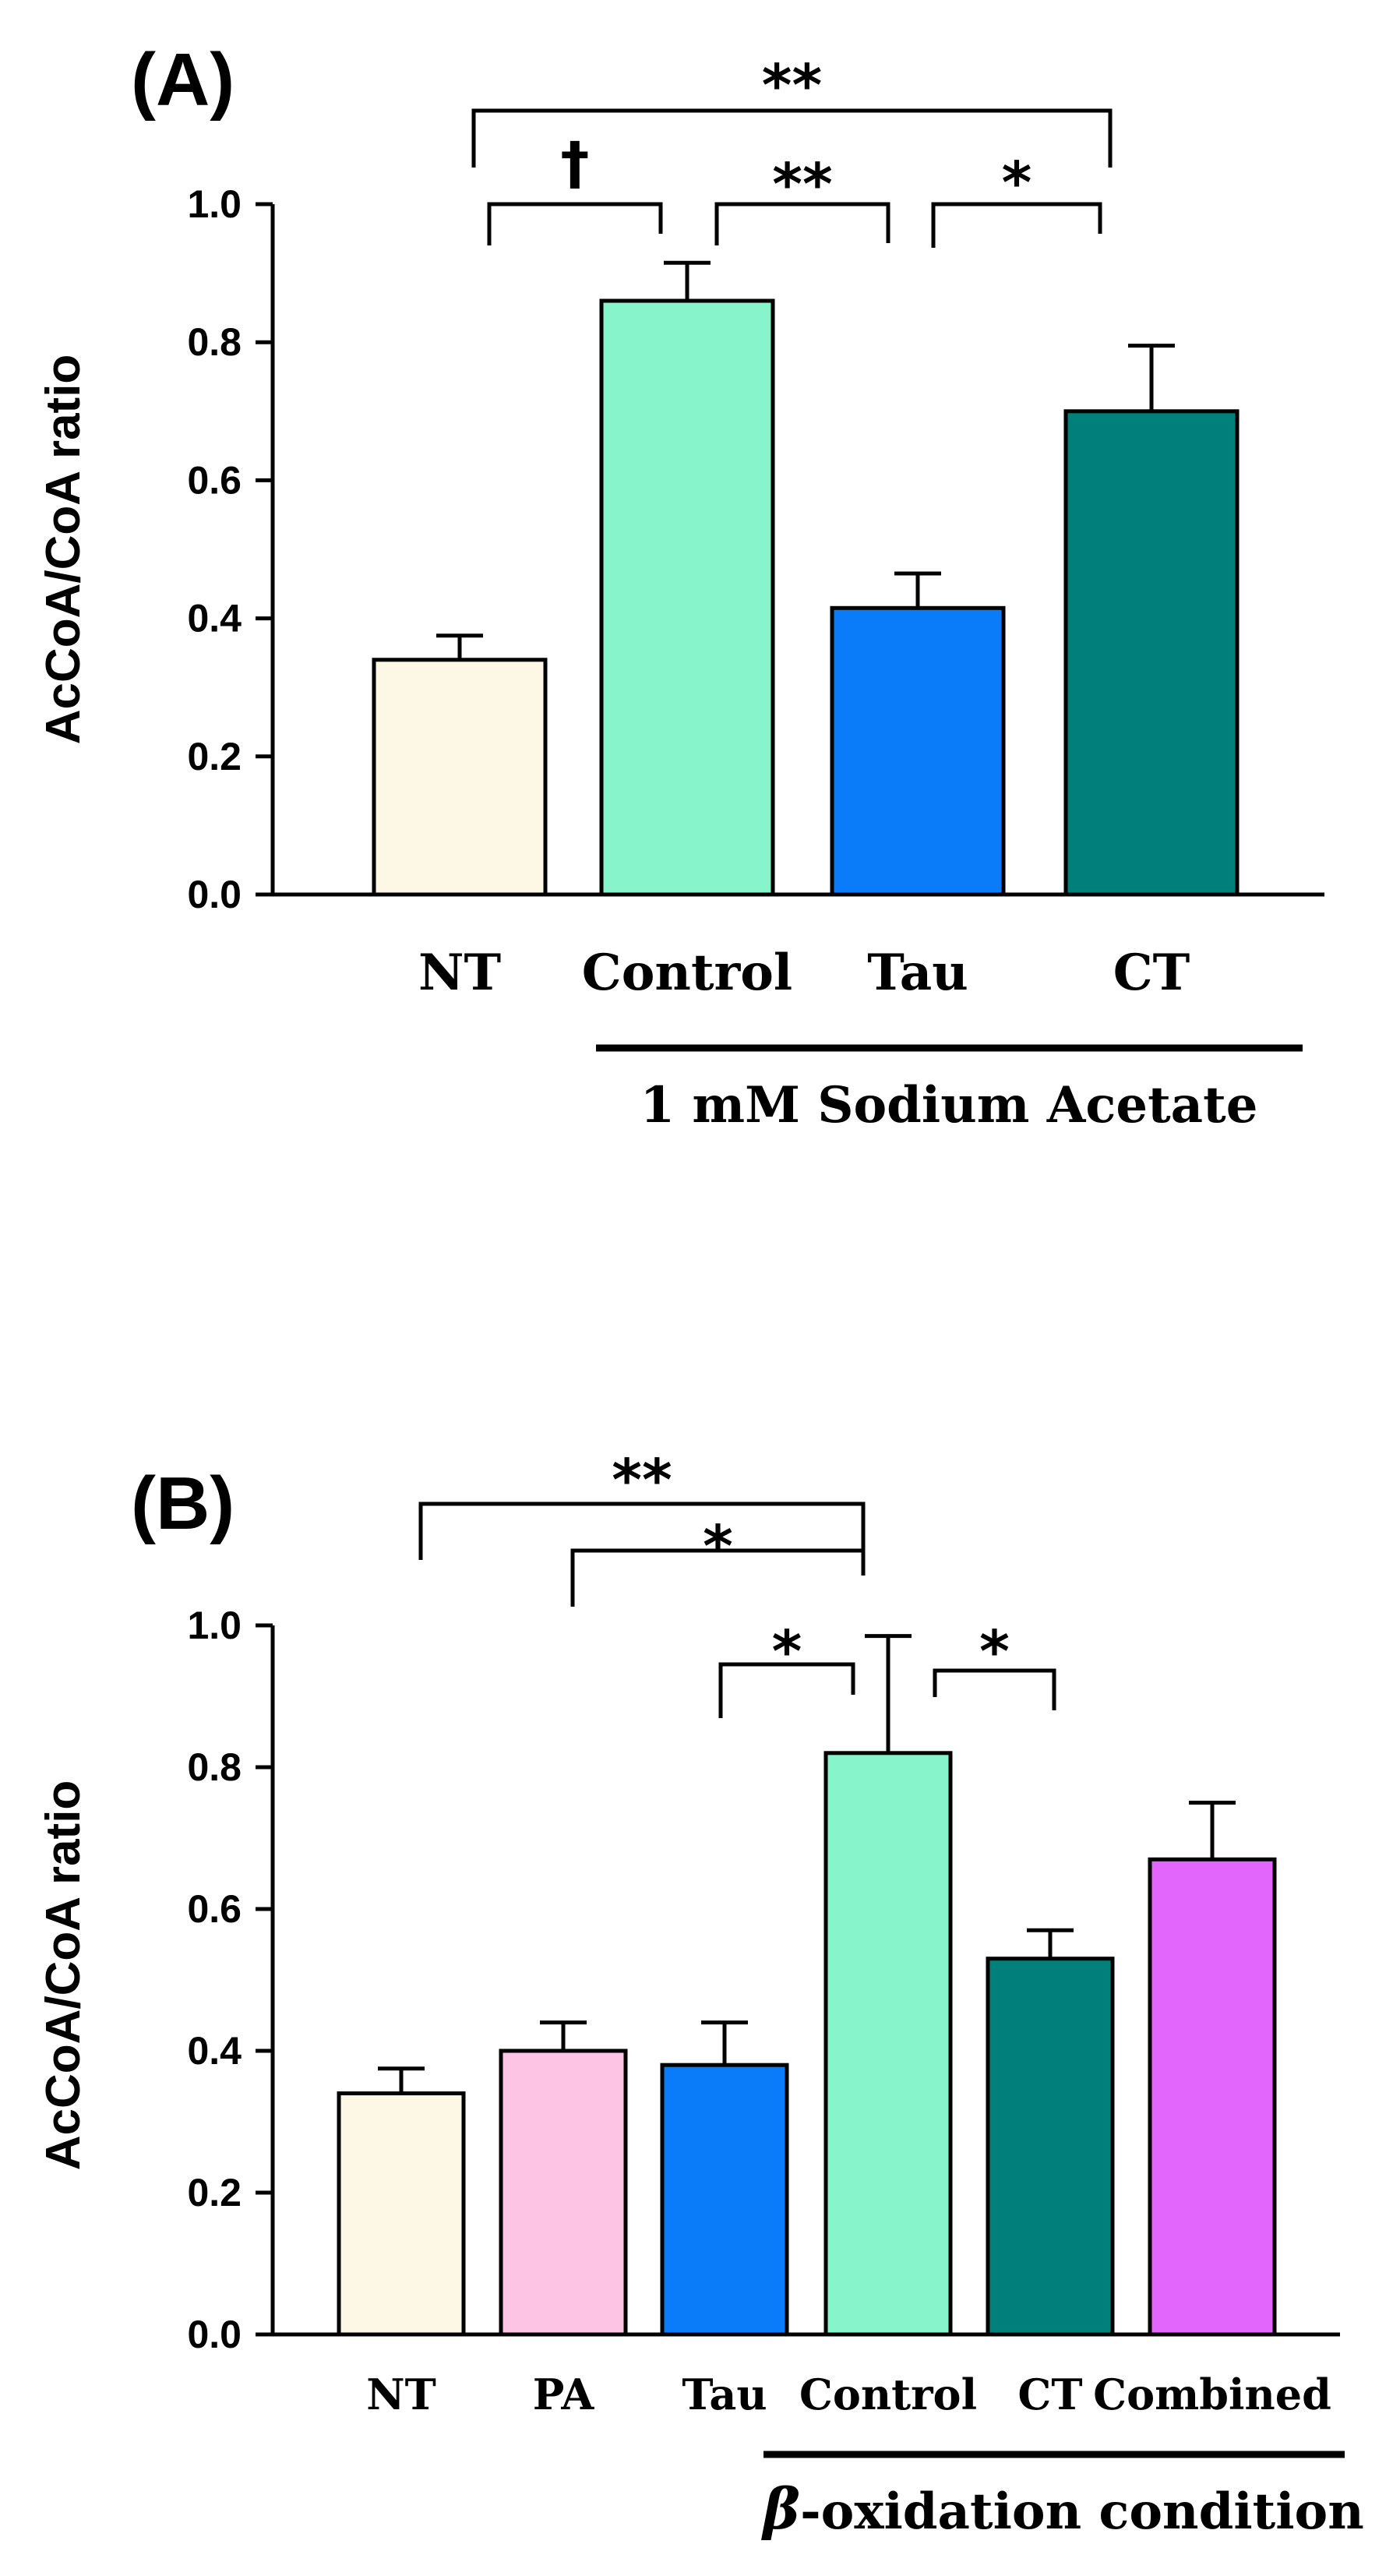  I want to click on bar-combined, so click(1212, 2097).